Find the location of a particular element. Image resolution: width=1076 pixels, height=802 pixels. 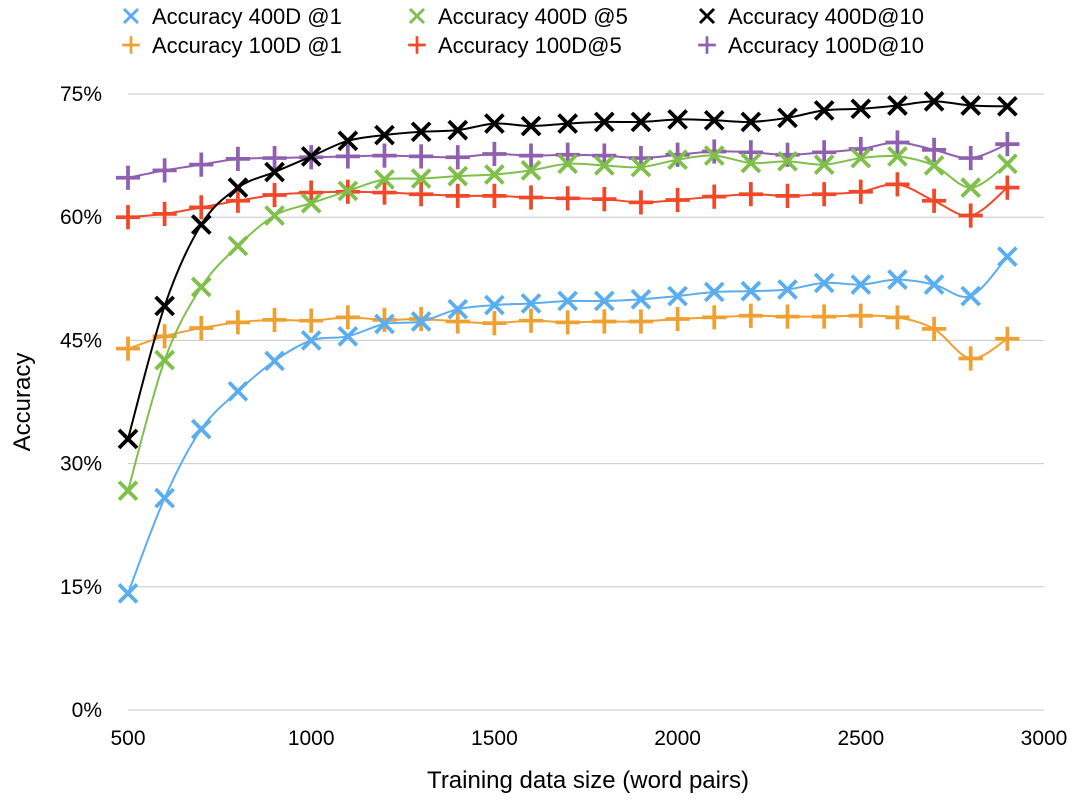

legend-item: Accuracy 400D @1 is located at coordinates (232, 16).